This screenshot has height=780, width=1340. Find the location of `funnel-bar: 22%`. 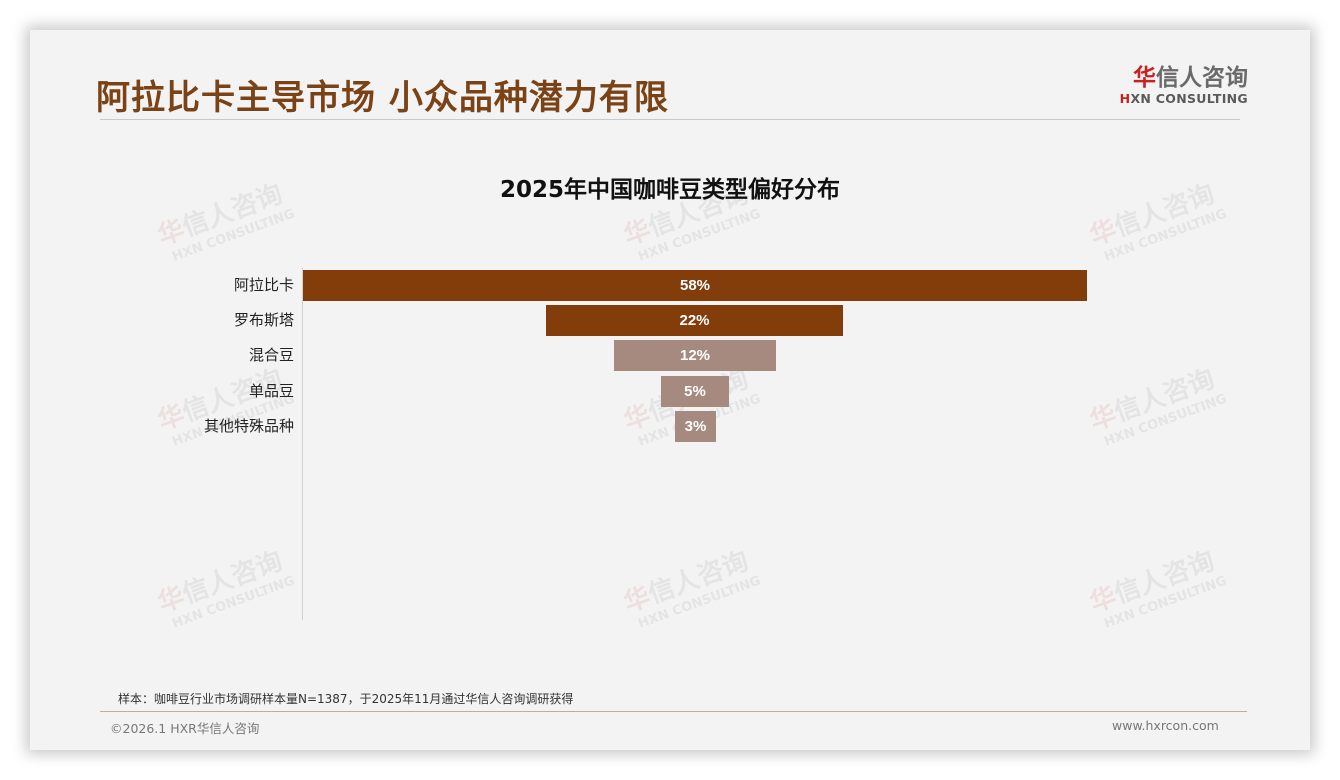

funnel-bar: 22% is located at coordinates (694, 320).